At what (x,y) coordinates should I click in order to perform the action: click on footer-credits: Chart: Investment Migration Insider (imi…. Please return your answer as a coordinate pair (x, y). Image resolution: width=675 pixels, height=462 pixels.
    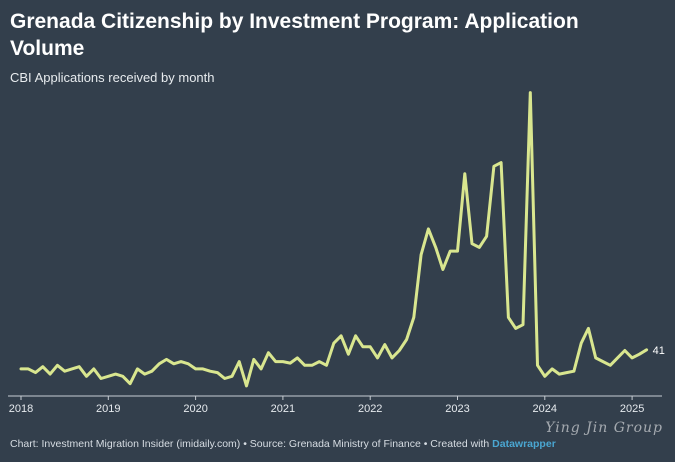
    Looking at the image, I should click on (251, 444).